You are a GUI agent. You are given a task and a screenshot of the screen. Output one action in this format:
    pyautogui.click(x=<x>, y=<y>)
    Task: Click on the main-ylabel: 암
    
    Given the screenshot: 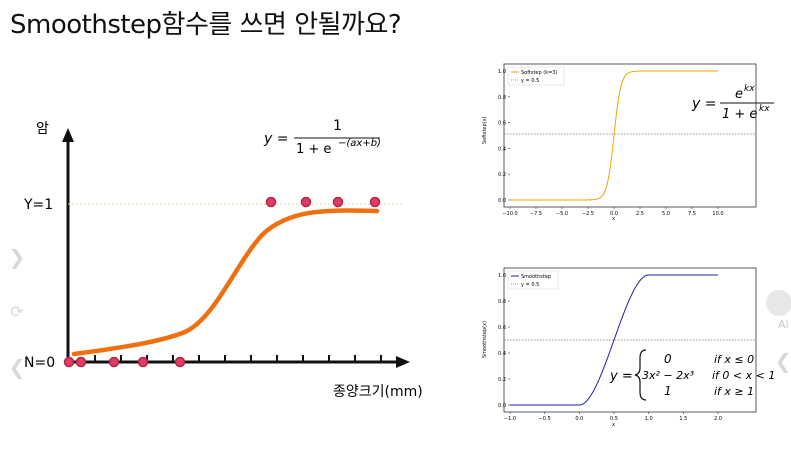 What is the action you would take?
    pyautogui.click(x=42, y=129)
    